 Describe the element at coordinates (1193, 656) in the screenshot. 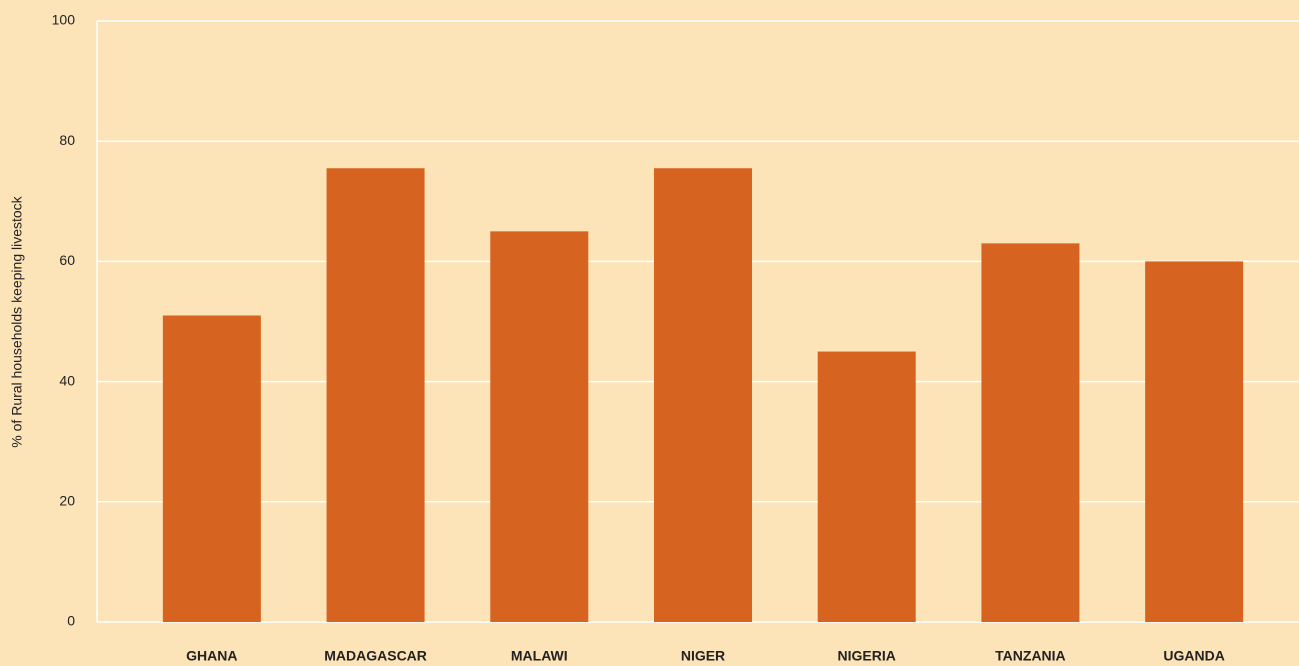

I see `x-tick-label: UGANDA` at that location.